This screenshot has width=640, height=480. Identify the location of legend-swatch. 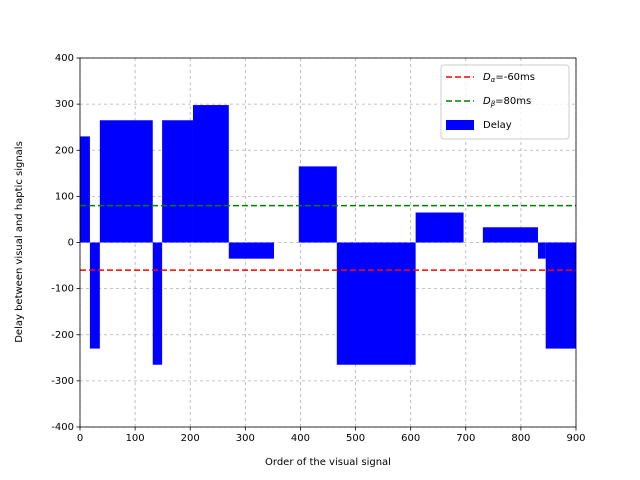
(460, 125).